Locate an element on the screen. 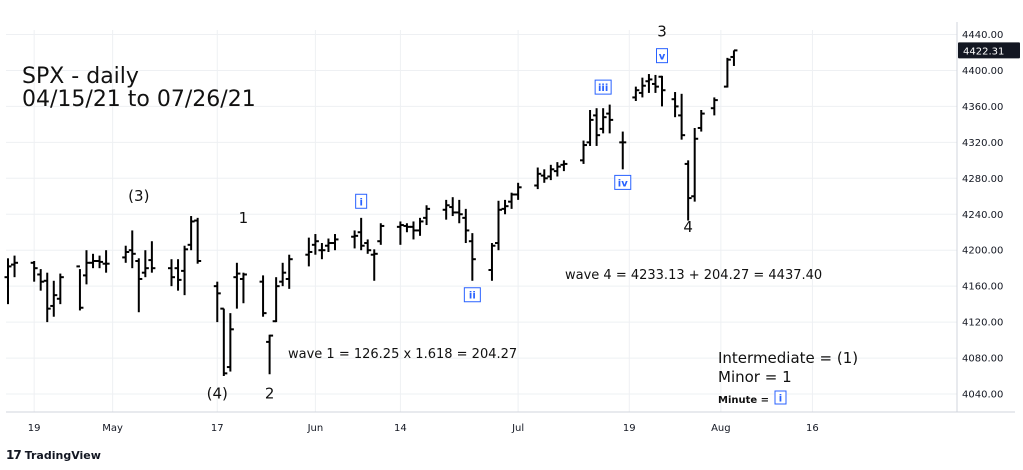 The width and height of the screenshot is (1023, 470). price-tick-label: 4240.00 is located at coordinates (982, 215).